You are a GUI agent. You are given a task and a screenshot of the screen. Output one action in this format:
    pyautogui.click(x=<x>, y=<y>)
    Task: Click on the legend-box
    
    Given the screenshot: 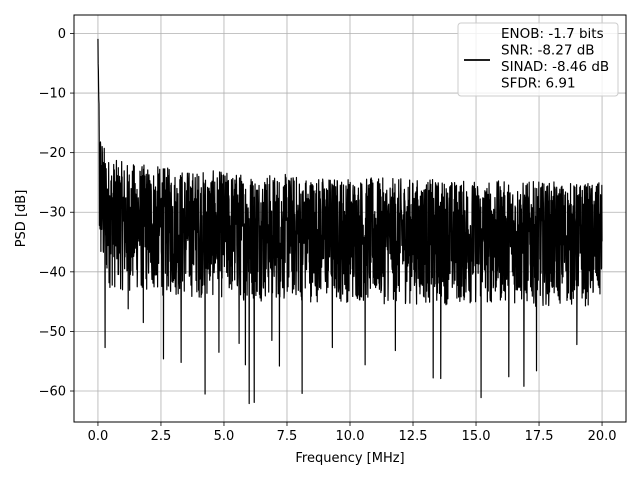 What is the action you would take?
    pyautogui.click(x=538, y=59)
    